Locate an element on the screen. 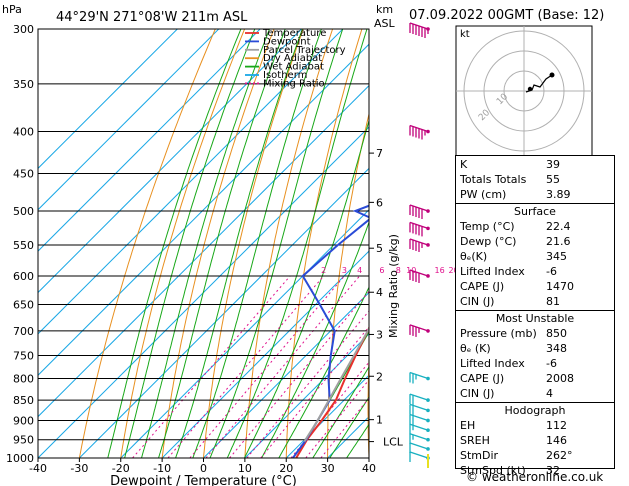 The image size is (629, 486). hodo-row: StmSpd (kt) 32 is located at coordinates (535, 471).